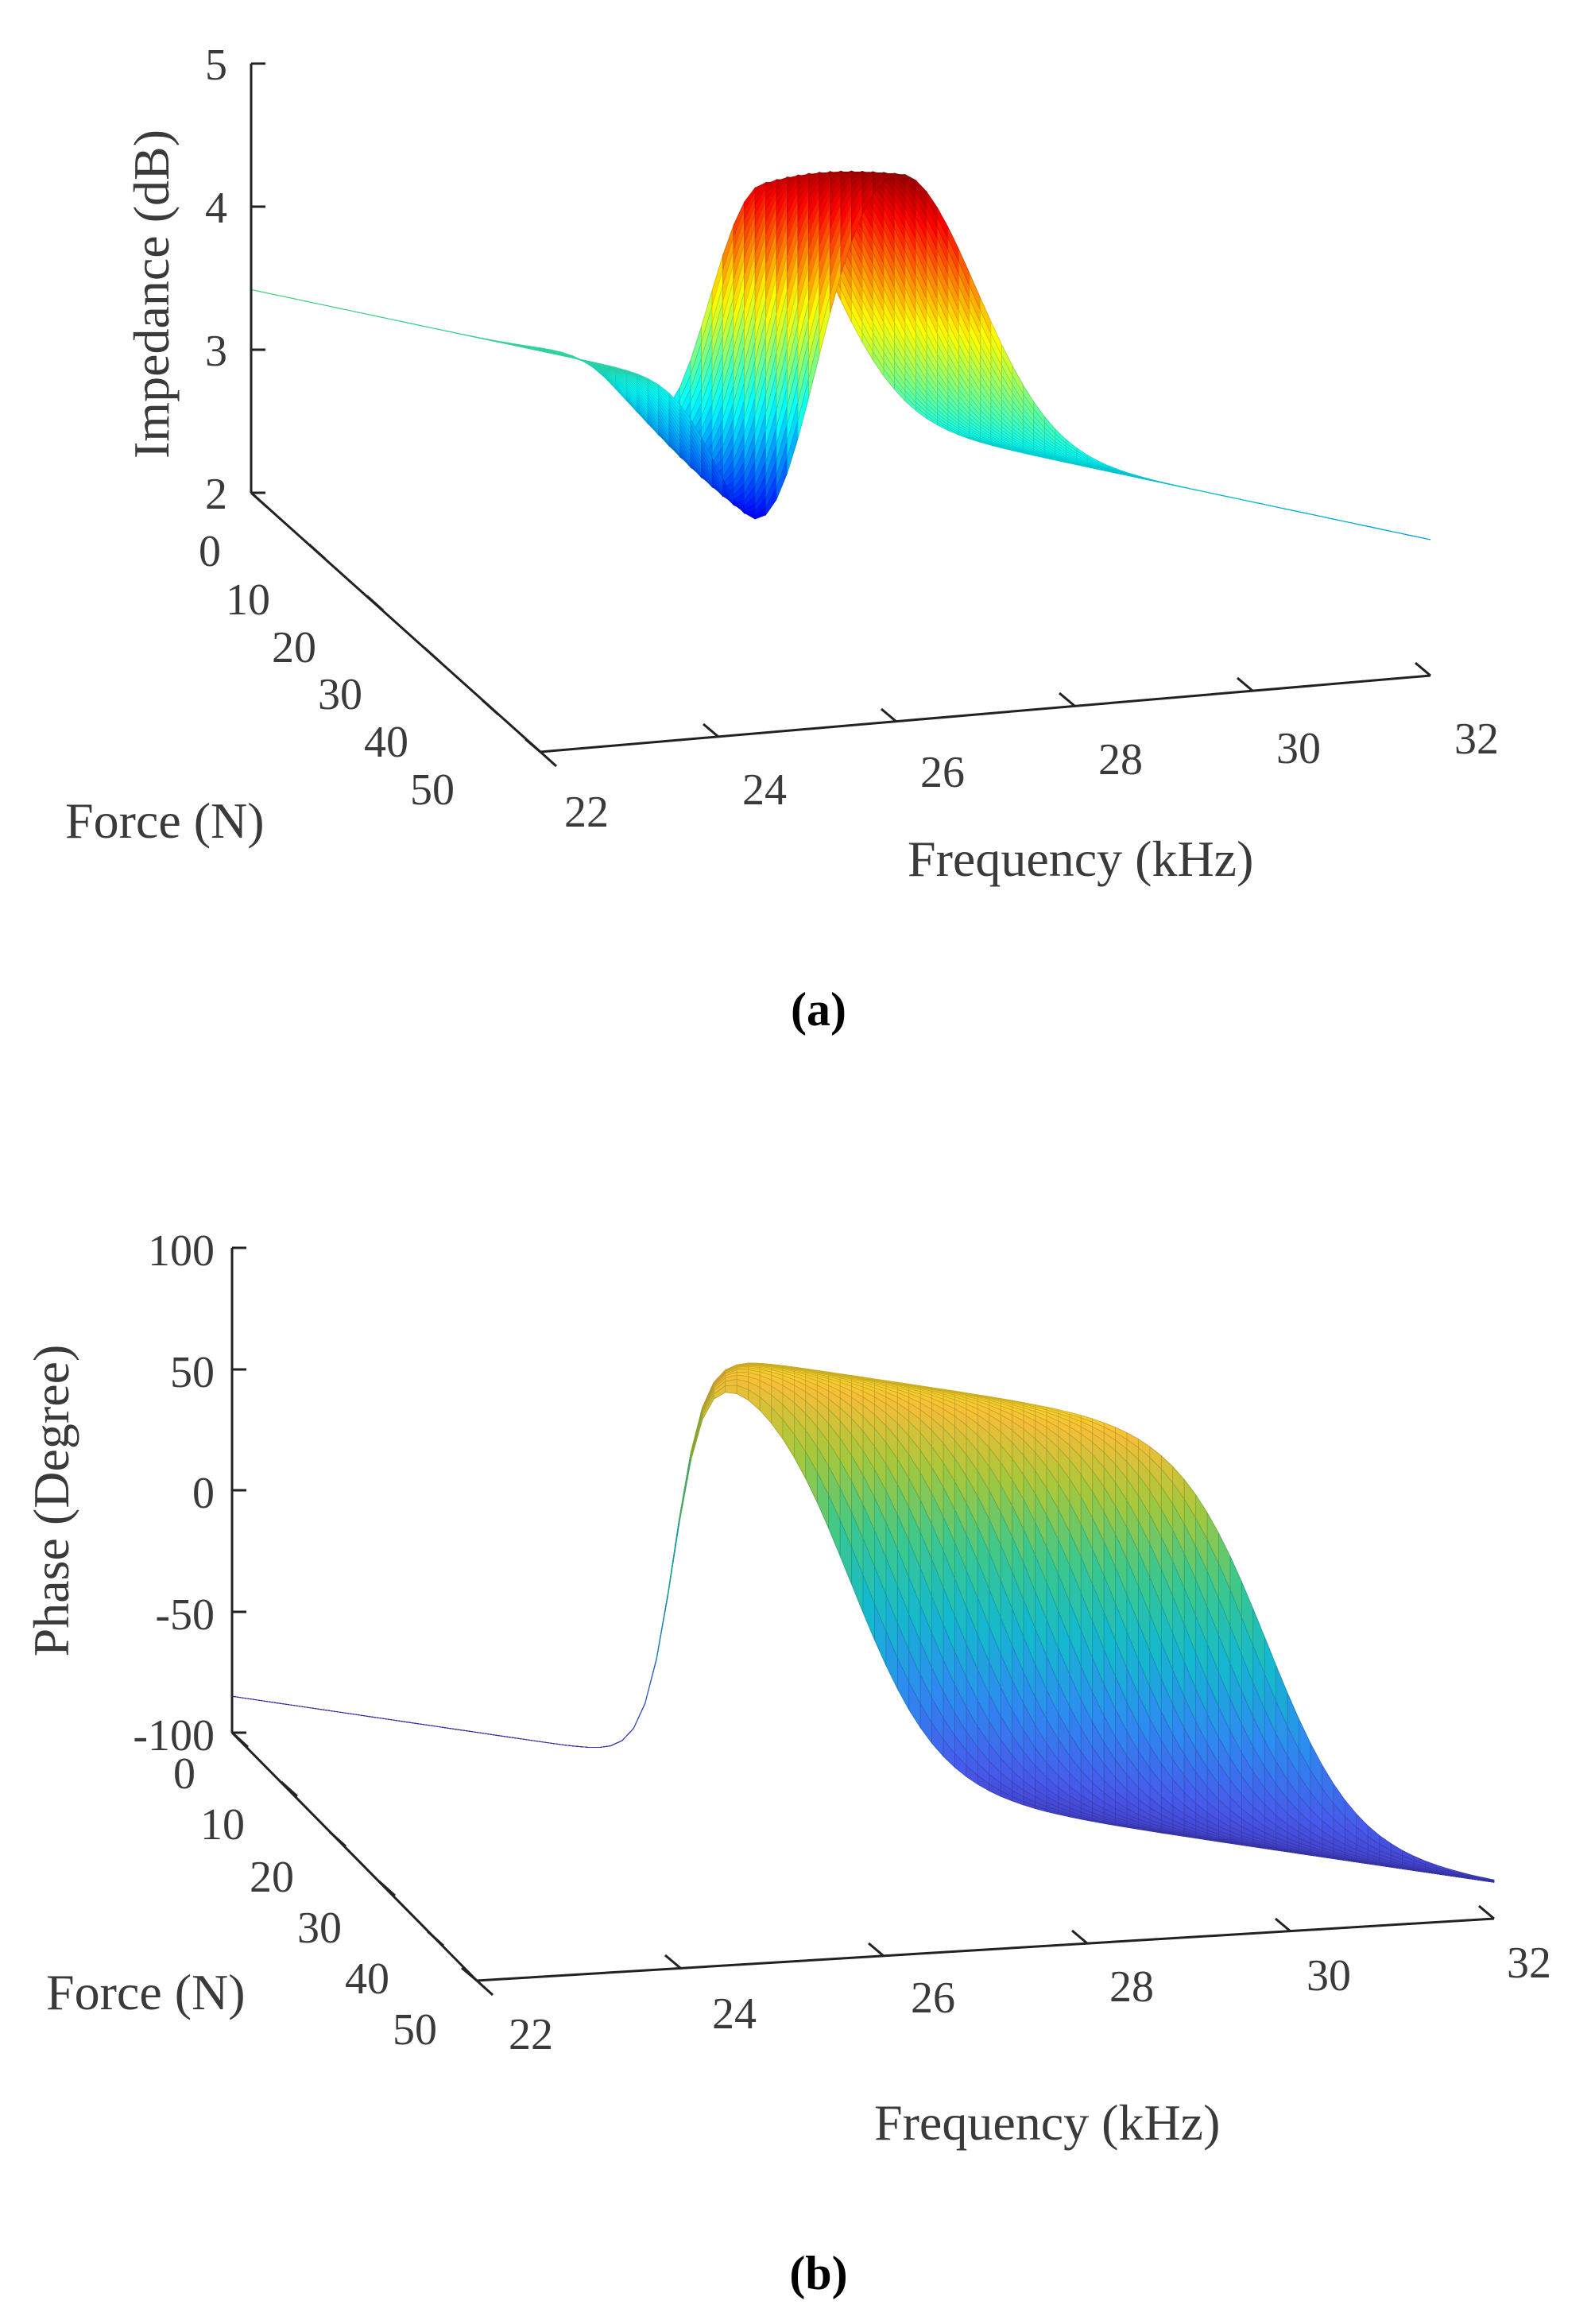  What do you see at coordinates (216, 351) in the screenshot?
I see `z-tick-label: 3` at bounding box center [216, 351].